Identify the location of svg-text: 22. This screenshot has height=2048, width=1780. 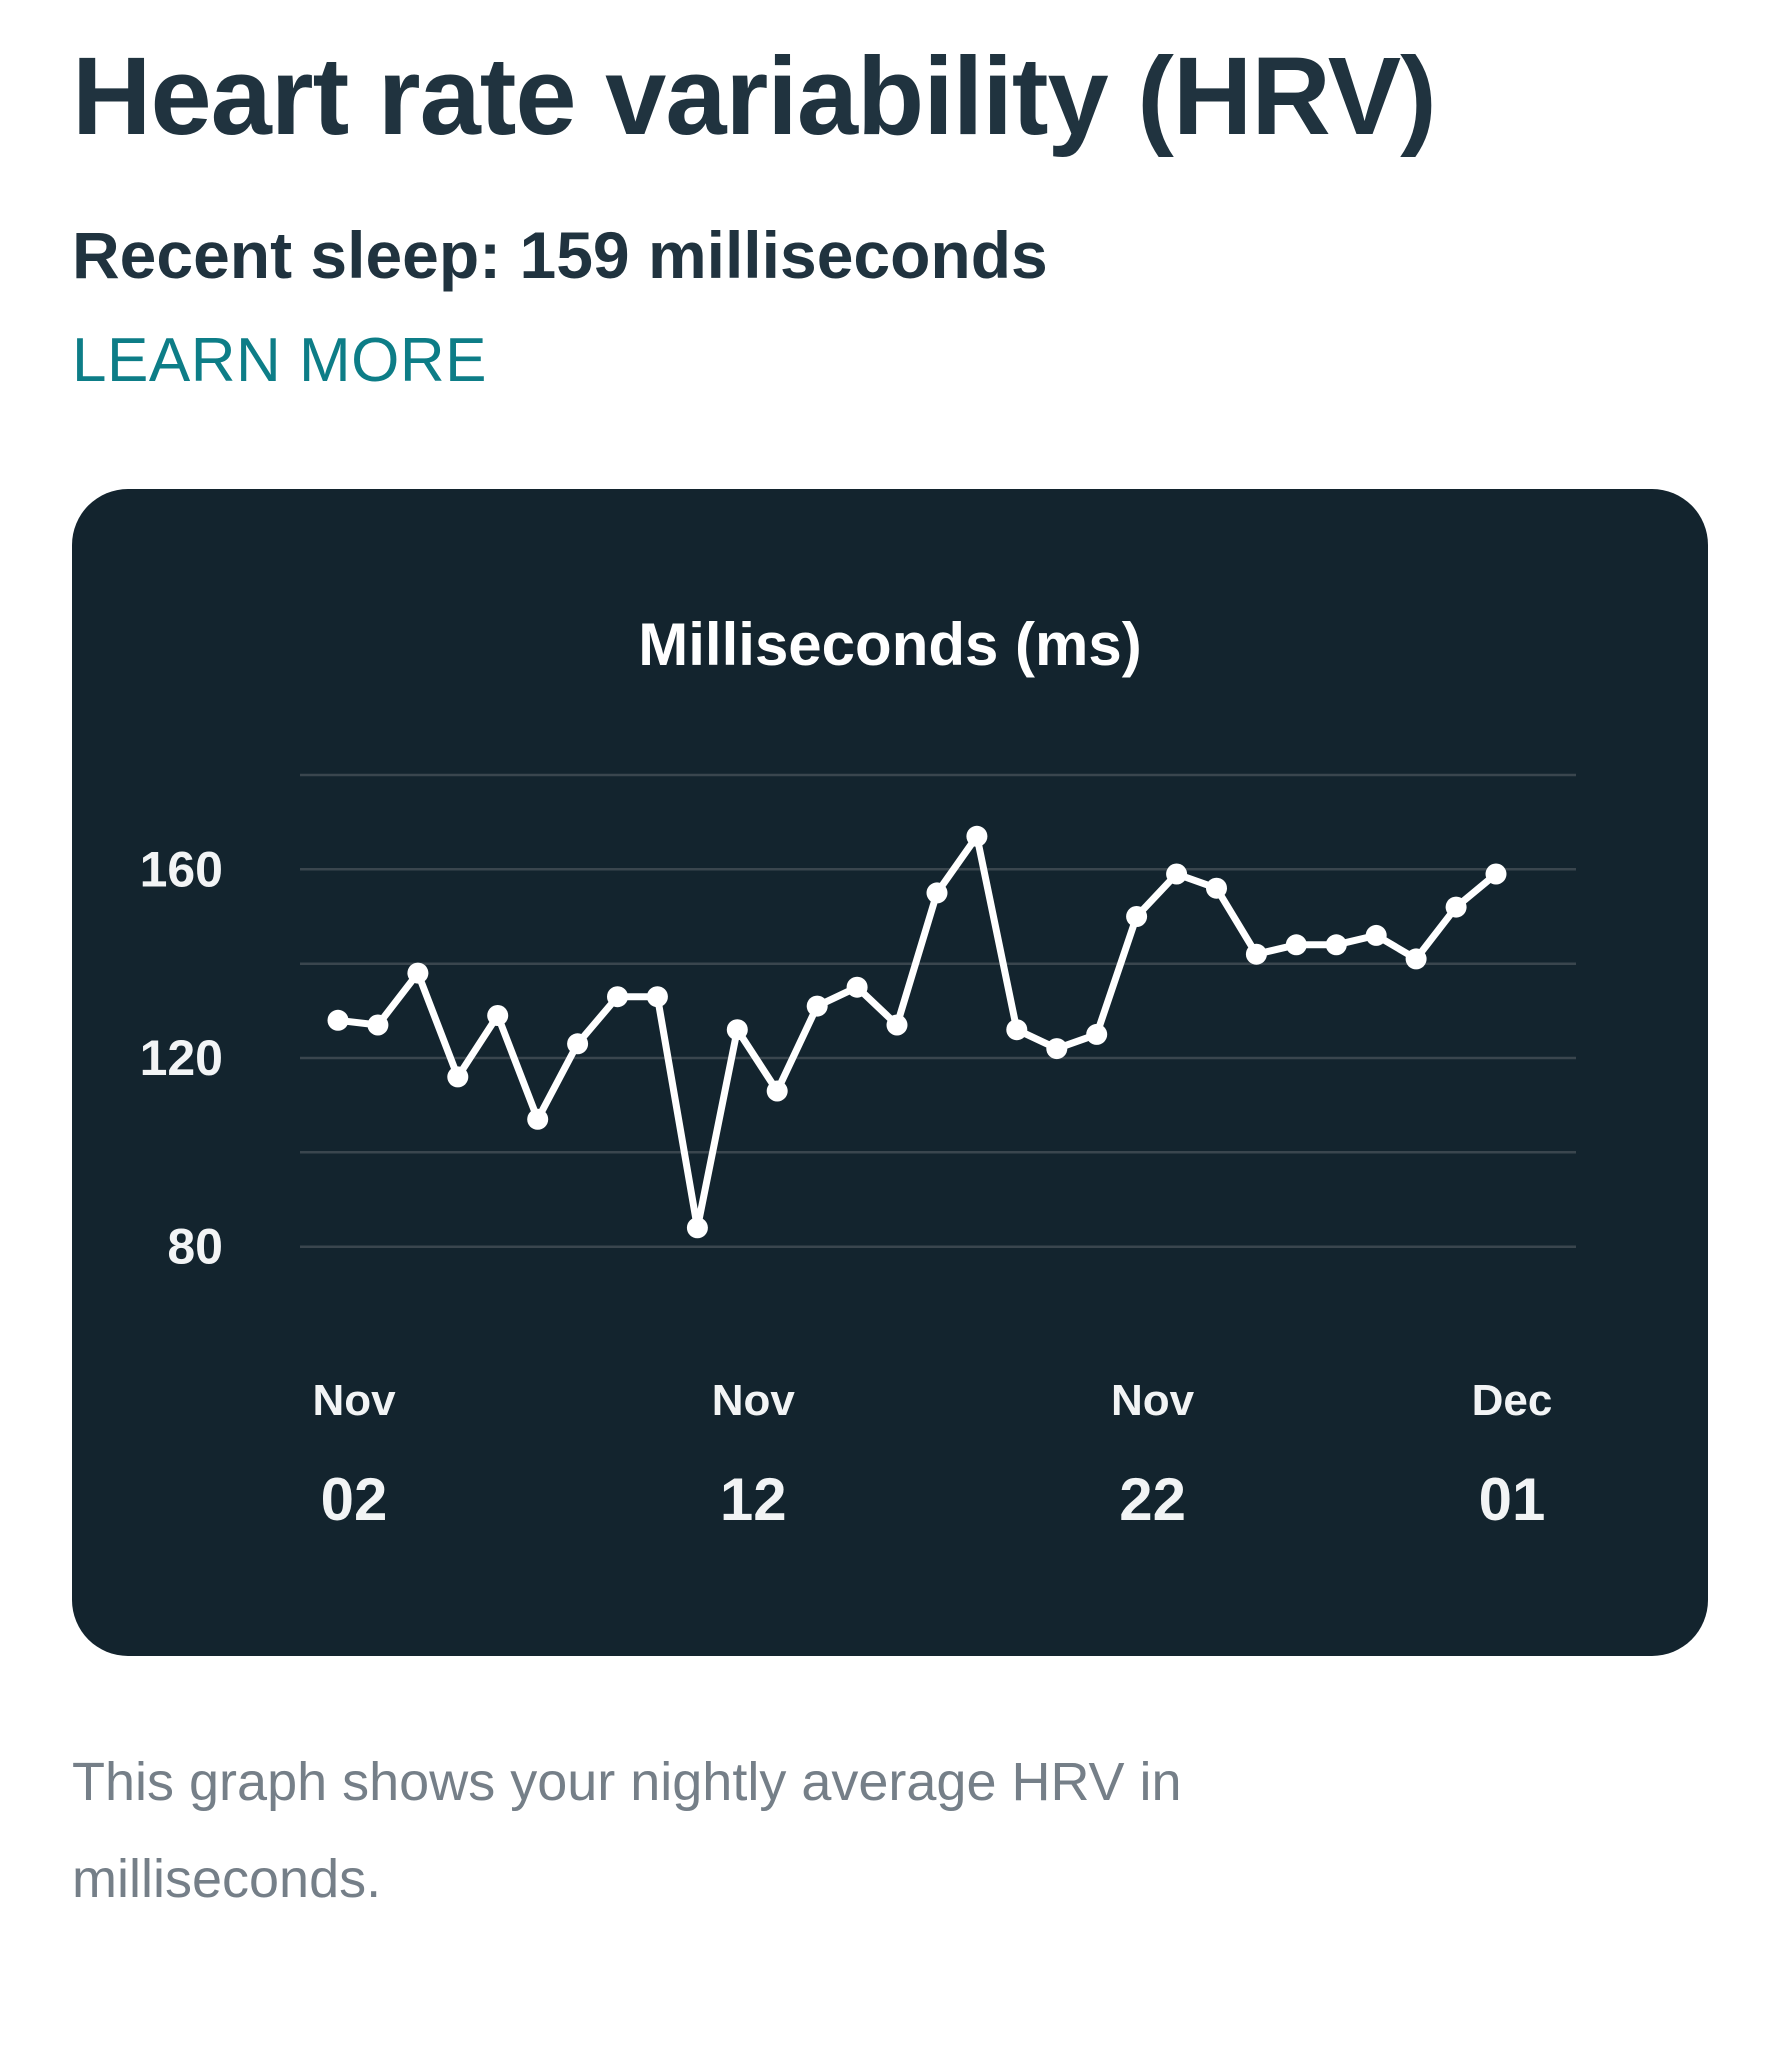
(1152, 1499).